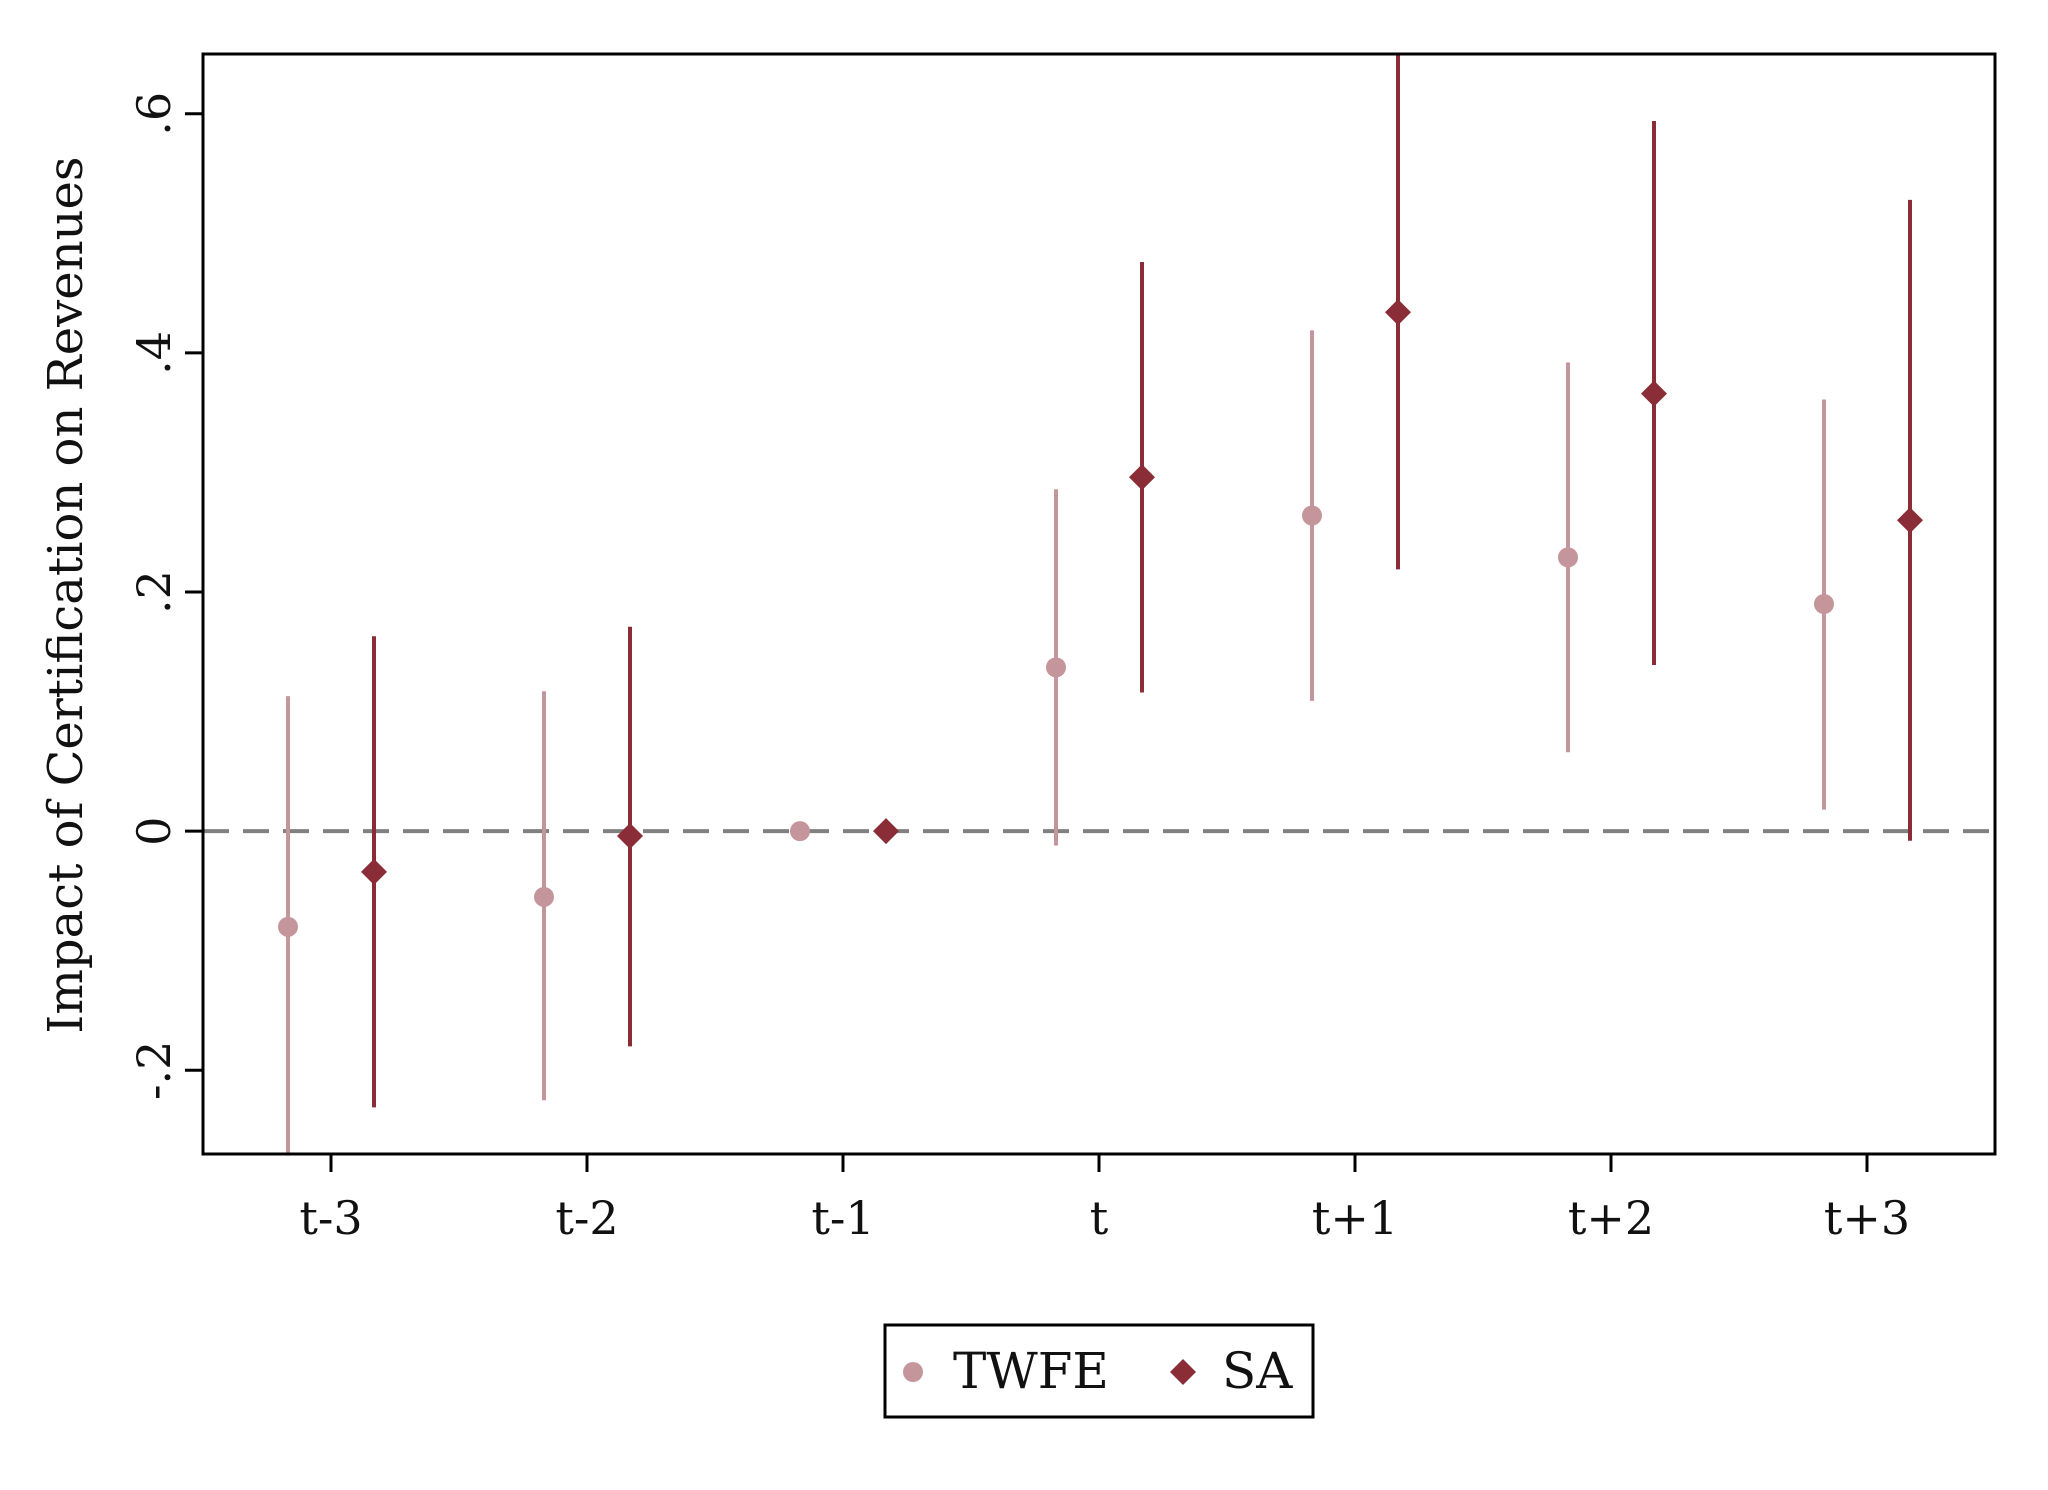  Describe the element at coordinates (154, 353) in the screenshot. I see `y-tick-label: .4` at that location.